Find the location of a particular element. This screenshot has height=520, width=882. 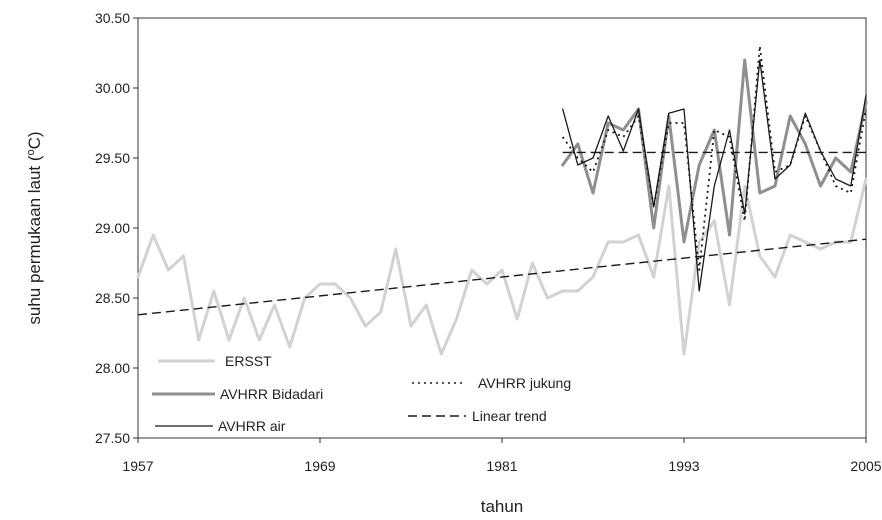

y-tick-label: 30.50 is located at coordinates (112, 18).